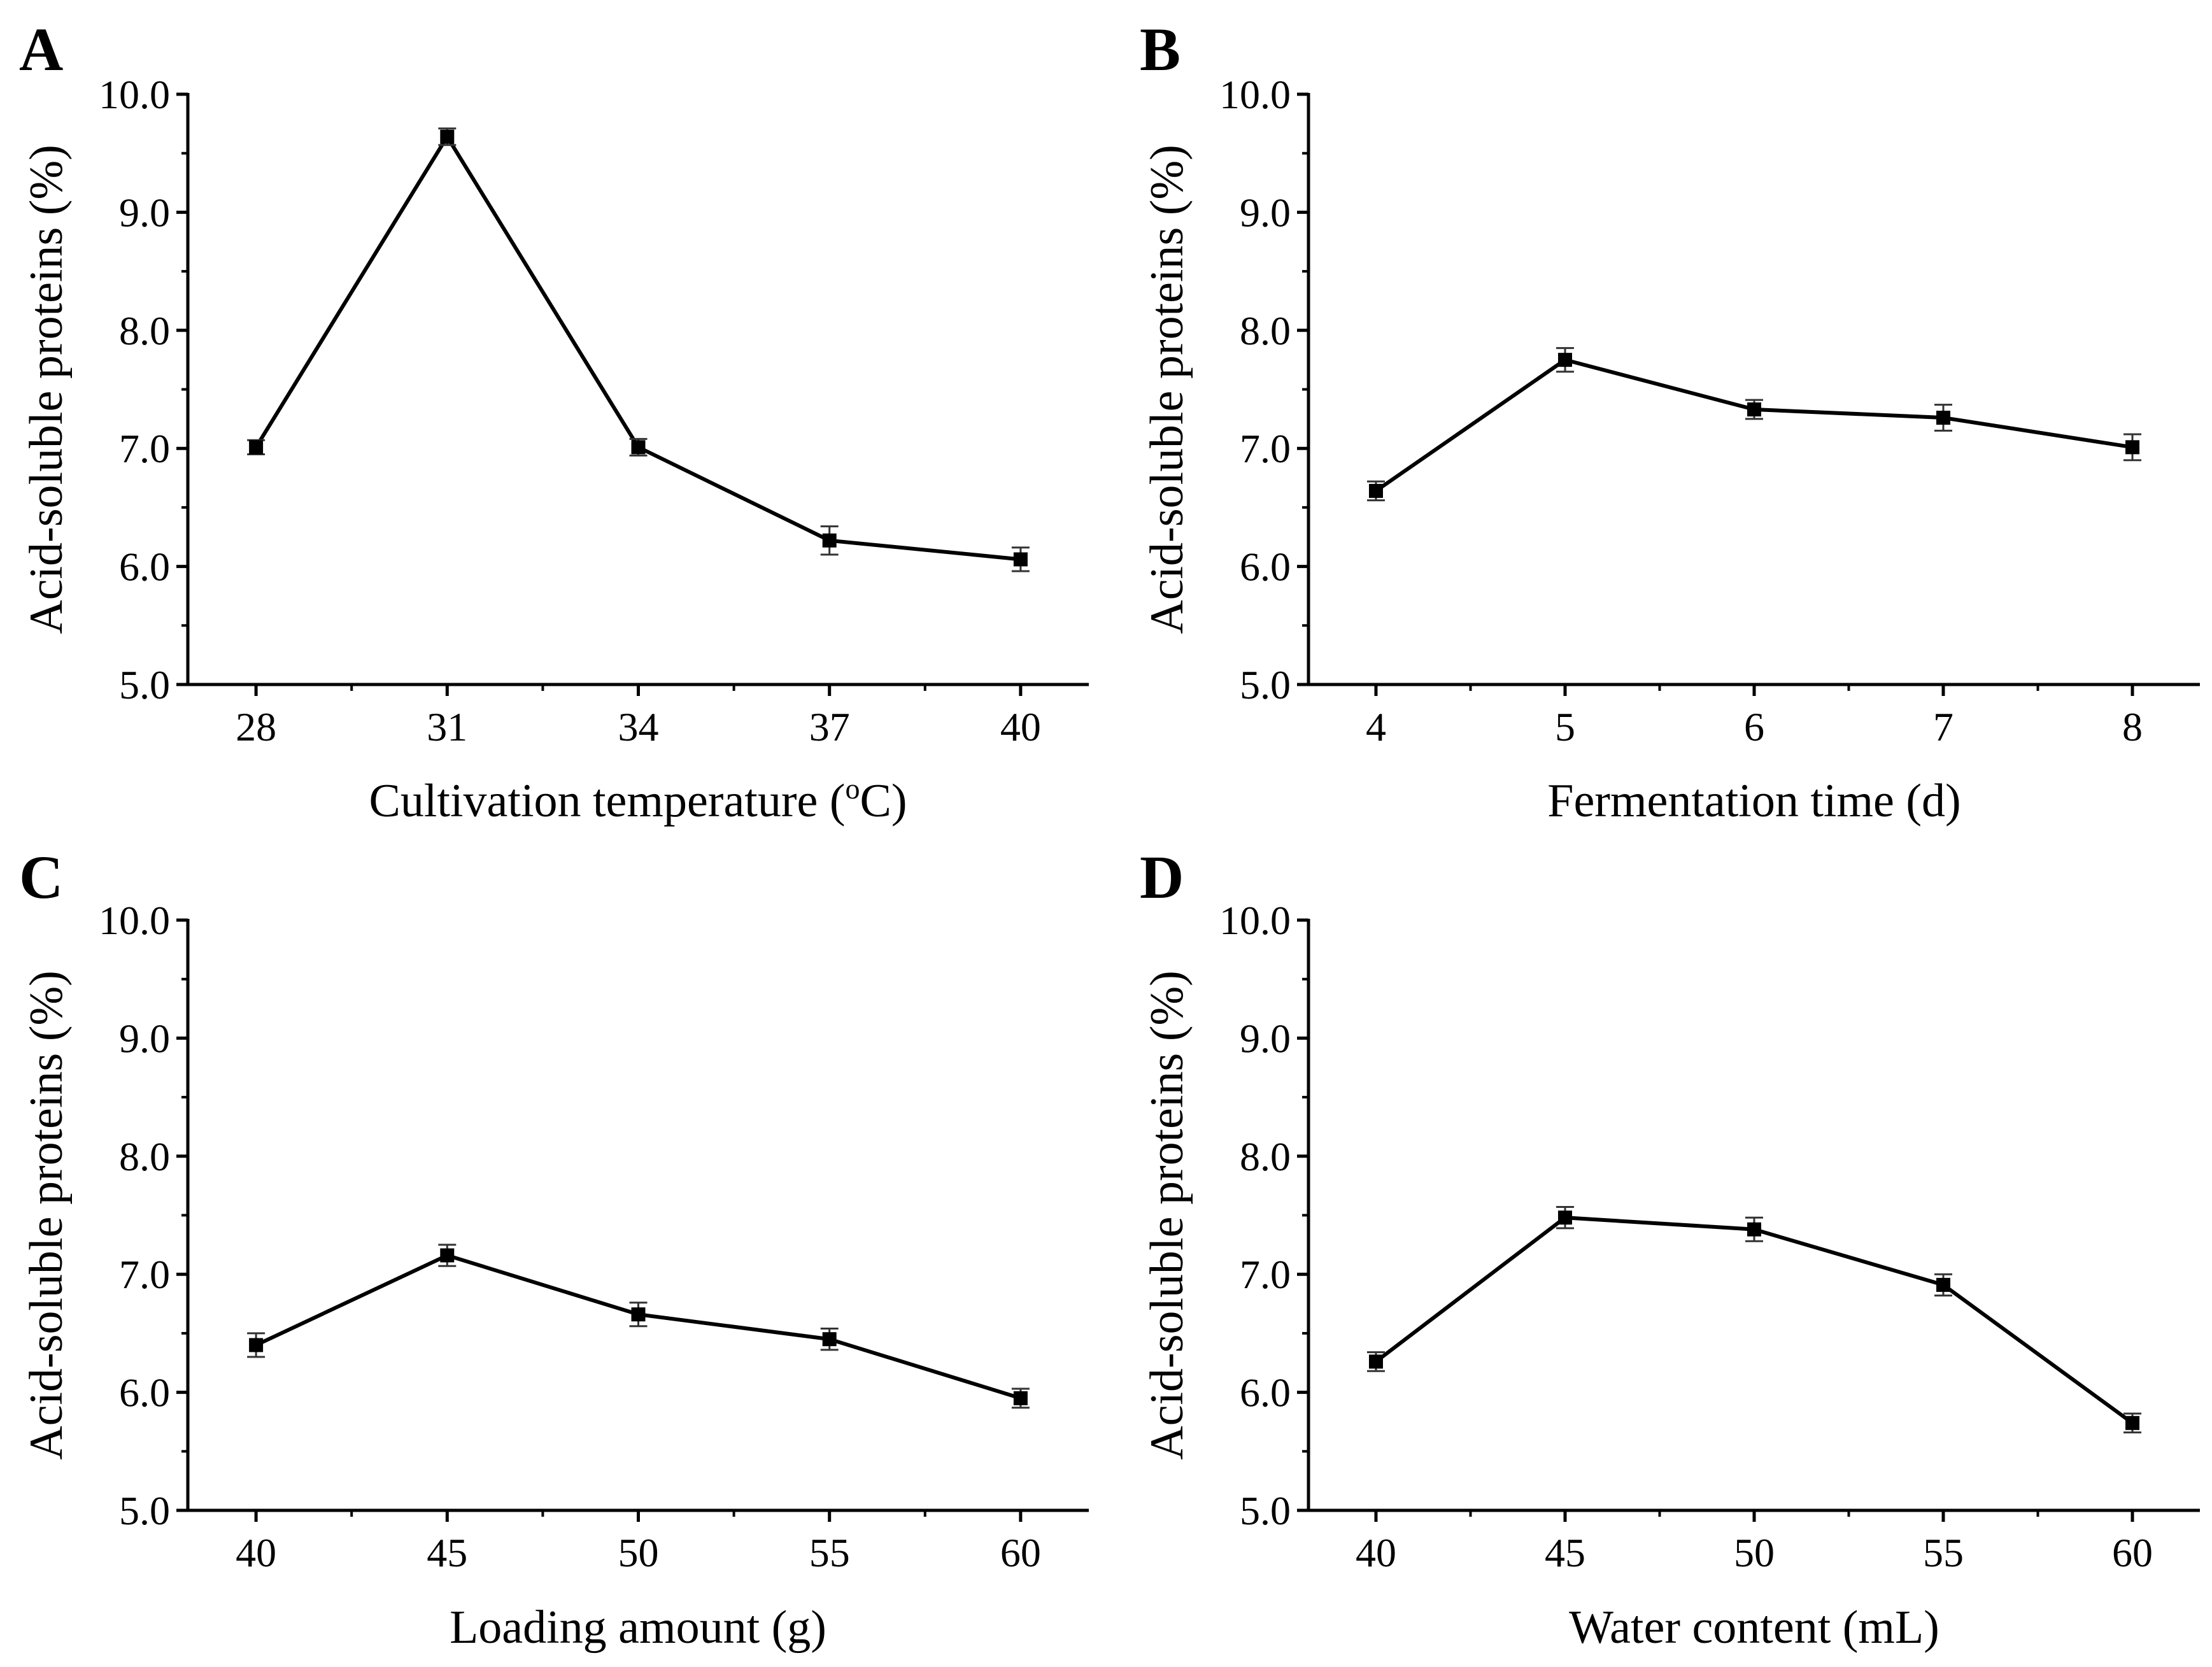  I want to click on x-tick-label: 6, so click(1754, 726).